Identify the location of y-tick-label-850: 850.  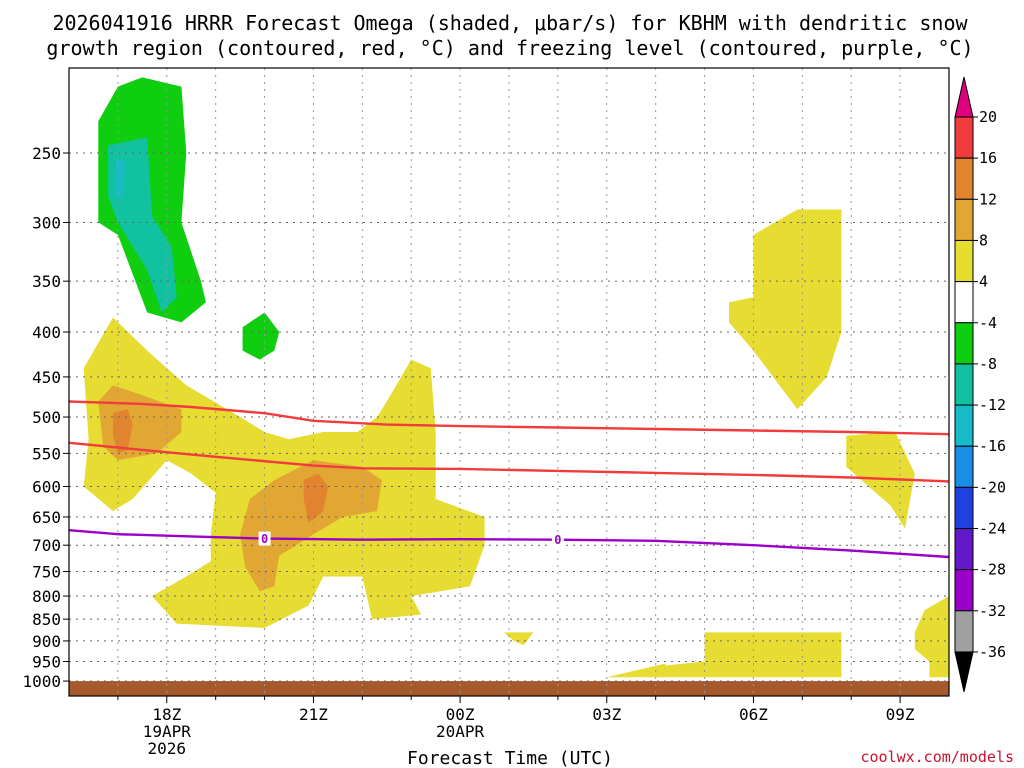
(46, 619).